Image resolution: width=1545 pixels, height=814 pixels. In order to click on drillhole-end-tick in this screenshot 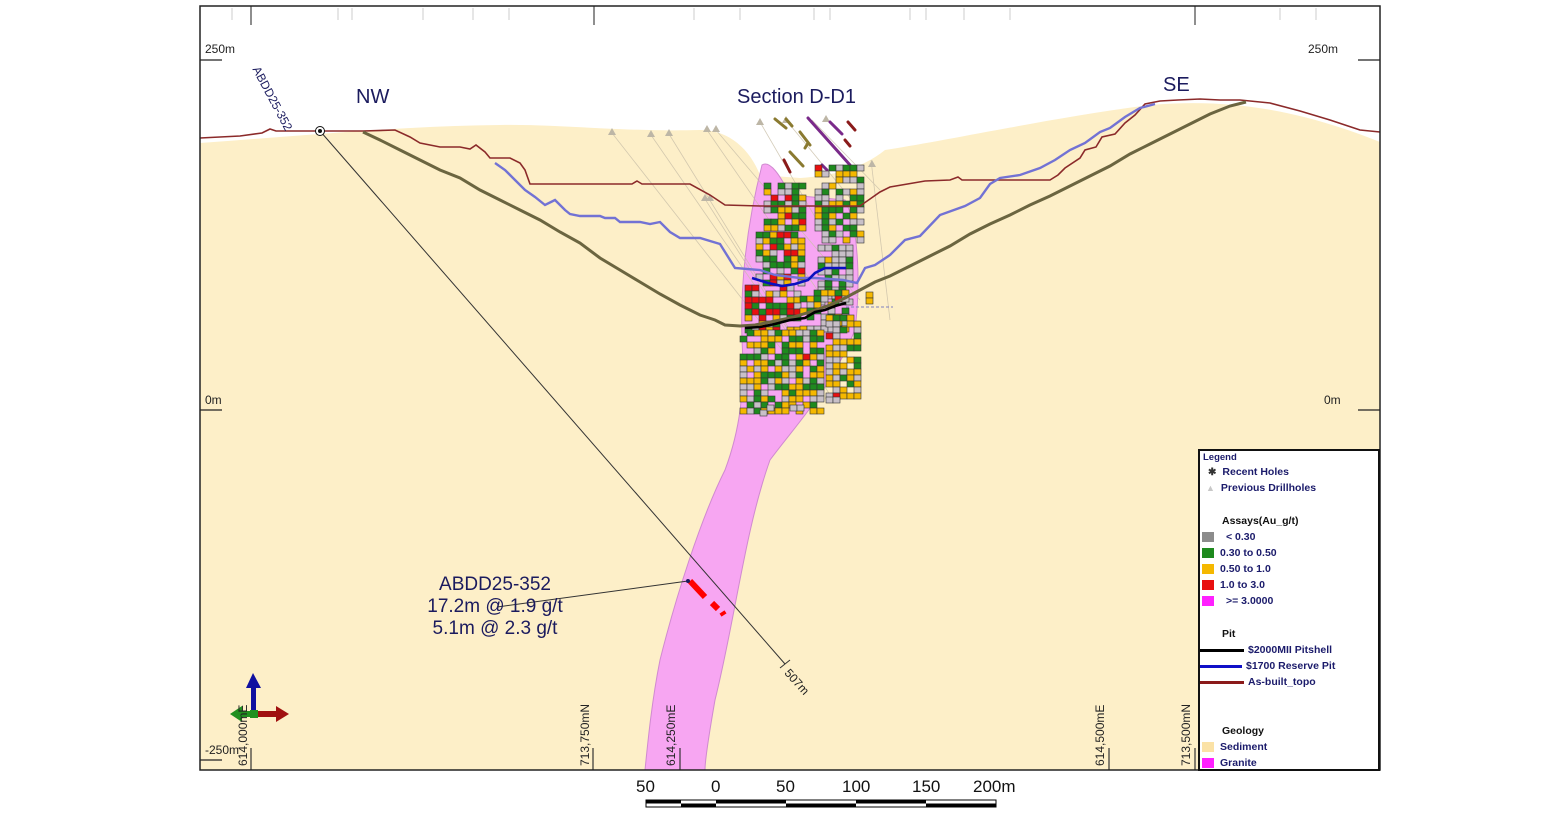, I will do `click(785, 664)`.